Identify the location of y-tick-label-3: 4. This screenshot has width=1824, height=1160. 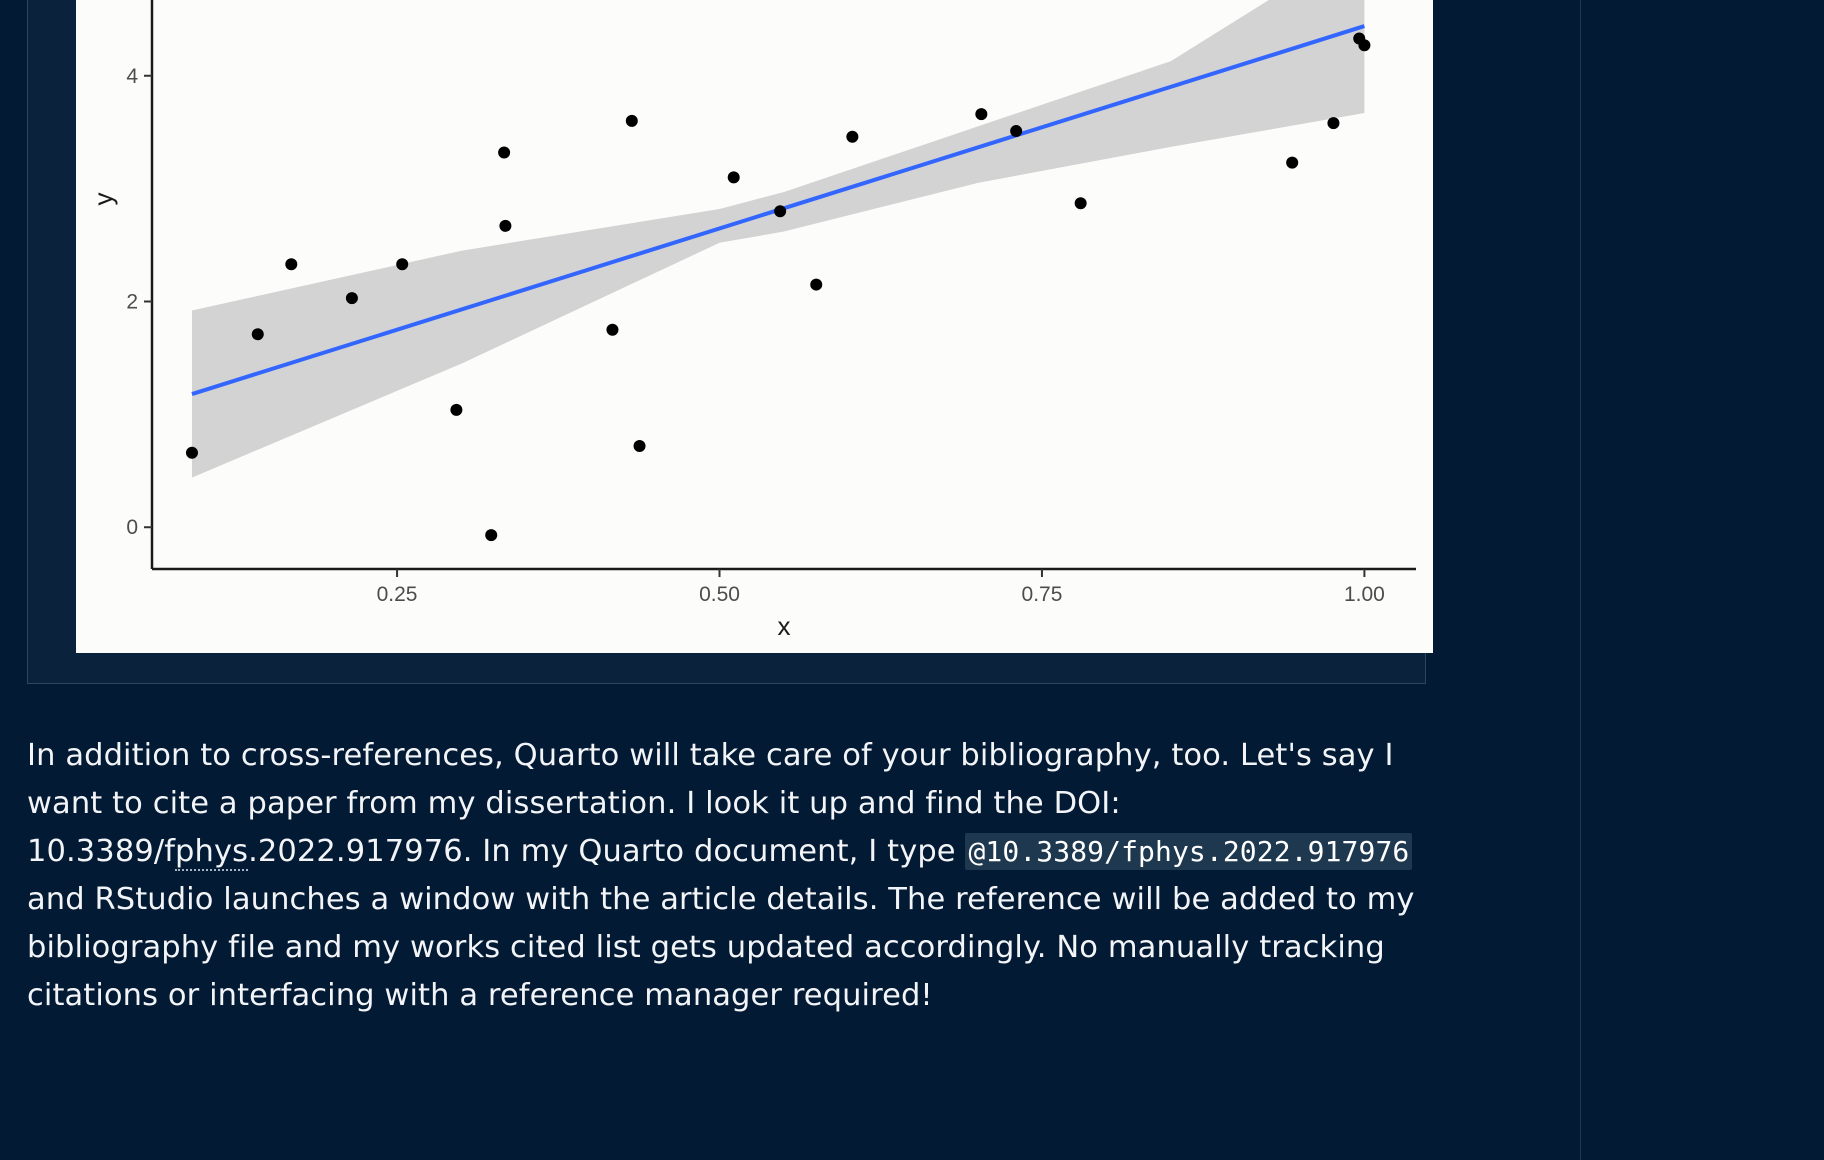
(132, 76).